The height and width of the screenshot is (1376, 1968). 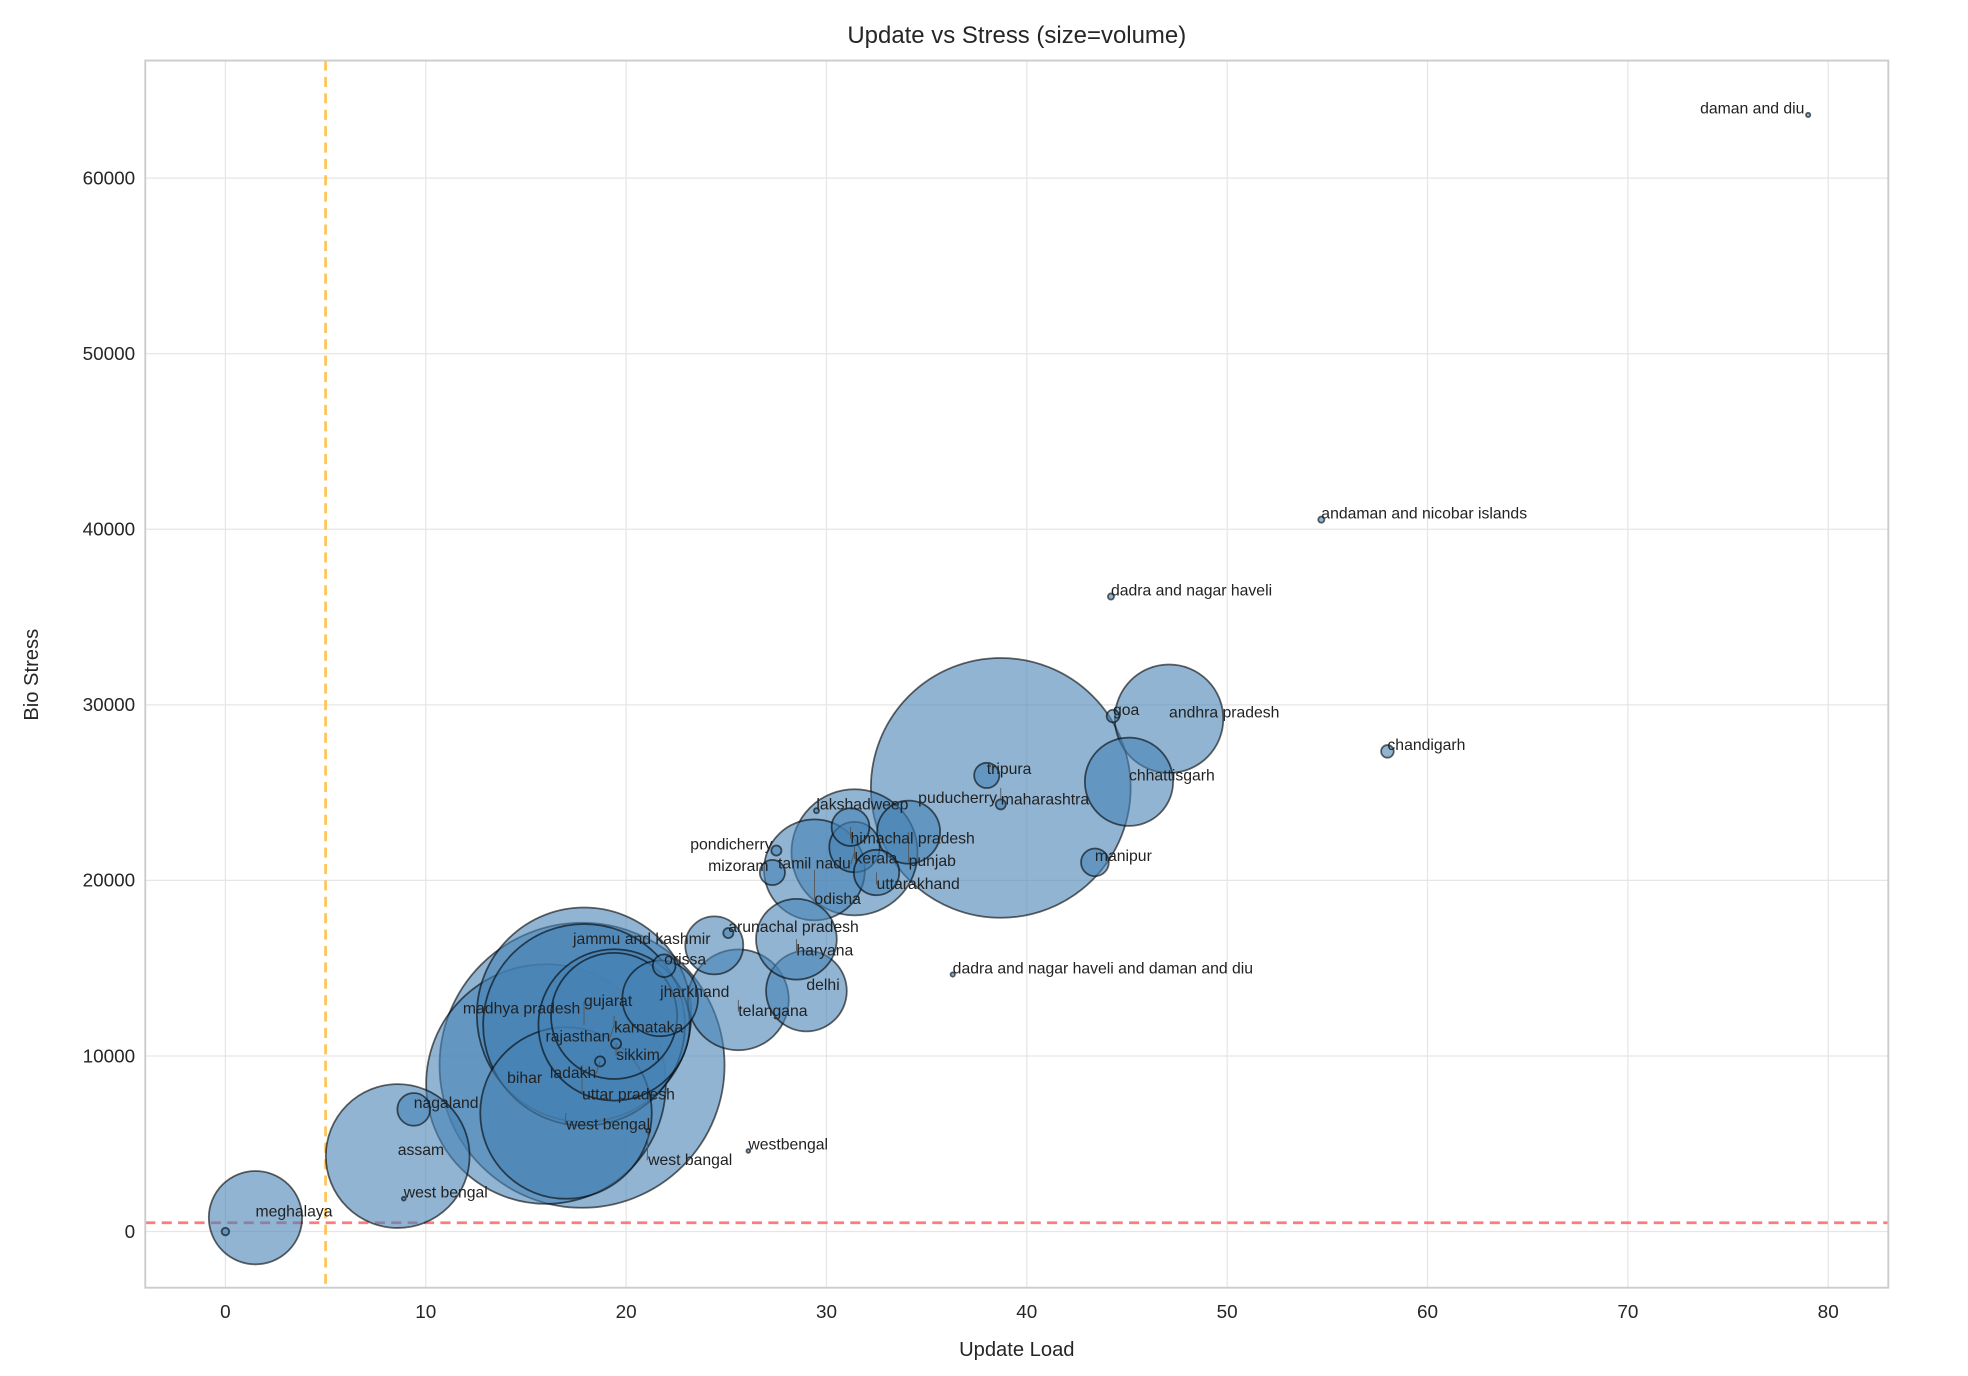 I want to click on point-label: gujarat, so click(x=608, y=1001).